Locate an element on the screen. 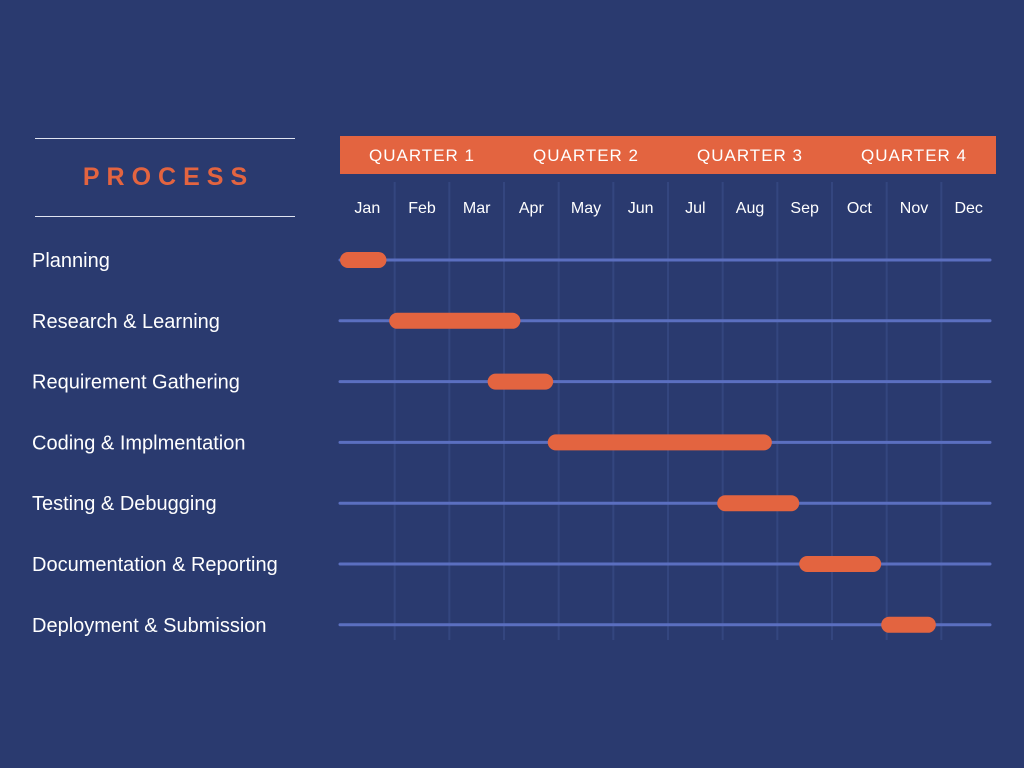 The width and height of the screenshot is (1024, 768). task-label: Planning is located at coordinates (71, 261).